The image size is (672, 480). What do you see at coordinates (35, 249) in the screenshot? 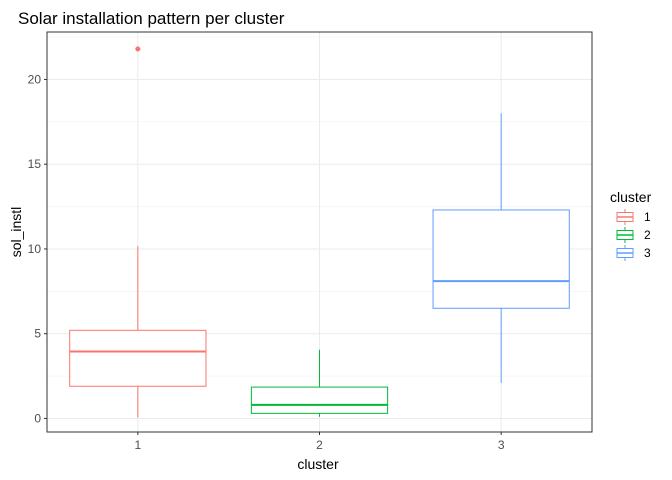
I see `y-tick-label: 10` at bounding box center [35, 249].